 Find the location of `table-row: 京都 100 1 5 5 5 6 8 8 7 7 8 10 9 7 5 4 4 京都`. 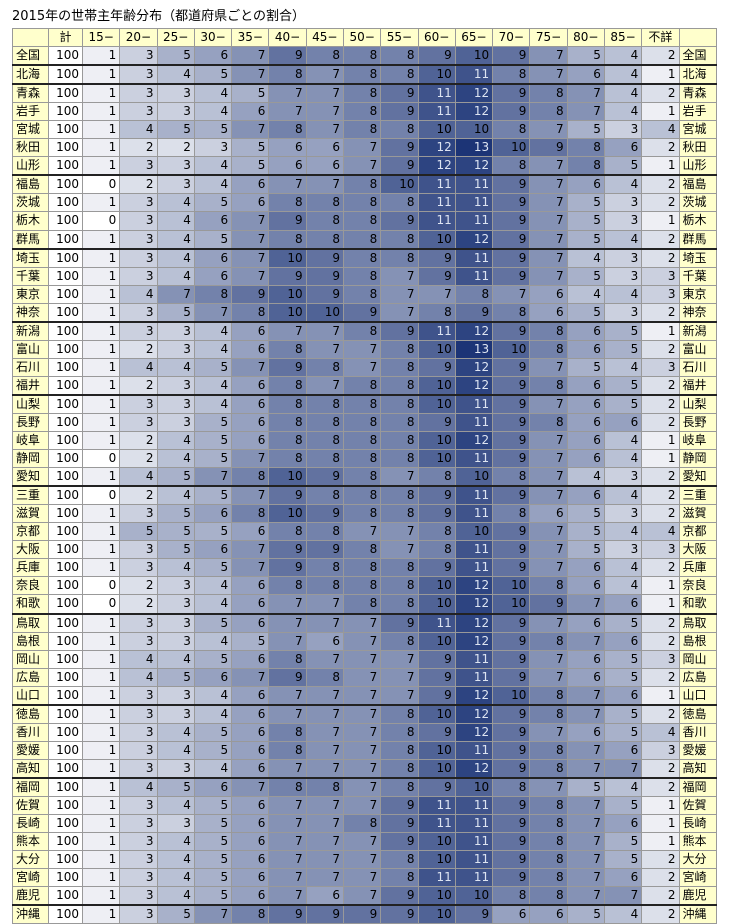

table-row: 京都 100 1 5 5 5 6 8 8 7 7 8 10 9 7 5 4 4 京都 is located at coordinates (364, 532).